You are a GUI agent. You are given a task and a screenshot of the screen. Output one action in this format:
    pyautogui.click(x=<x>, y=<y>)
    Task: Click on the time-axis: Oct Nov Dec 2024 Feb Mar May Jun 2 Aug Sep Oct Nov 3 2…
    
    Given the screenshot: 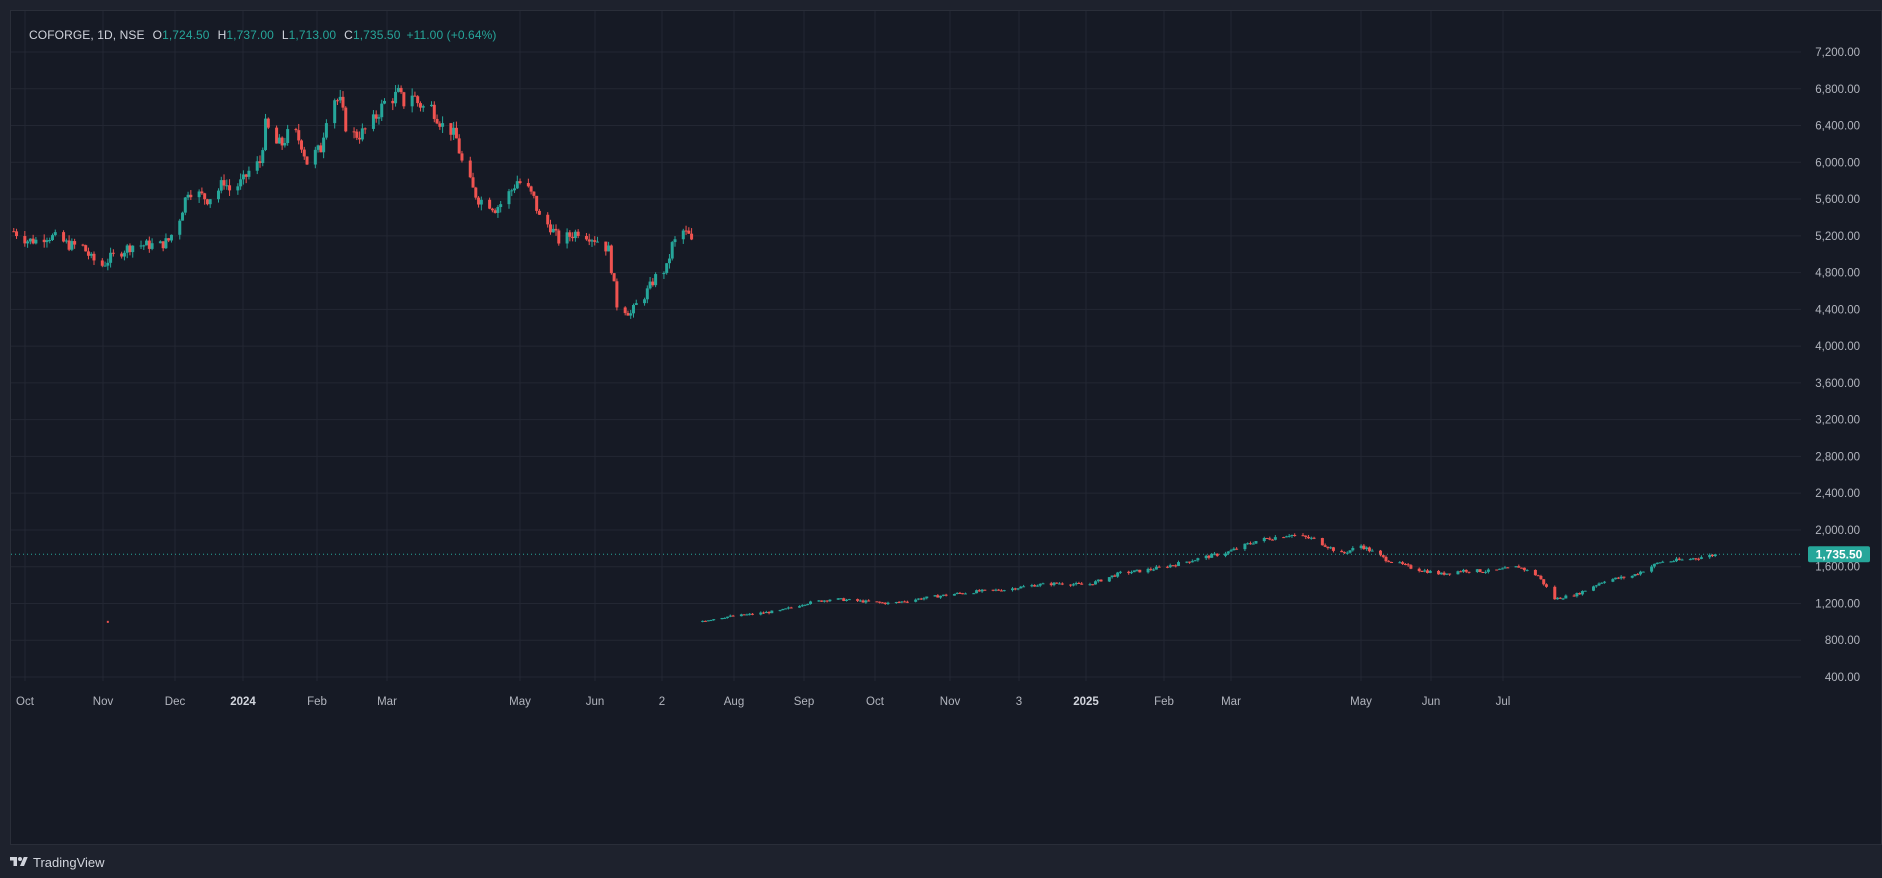 What is the action you would take?
    pyautogui.click(x=763, y=702)
    